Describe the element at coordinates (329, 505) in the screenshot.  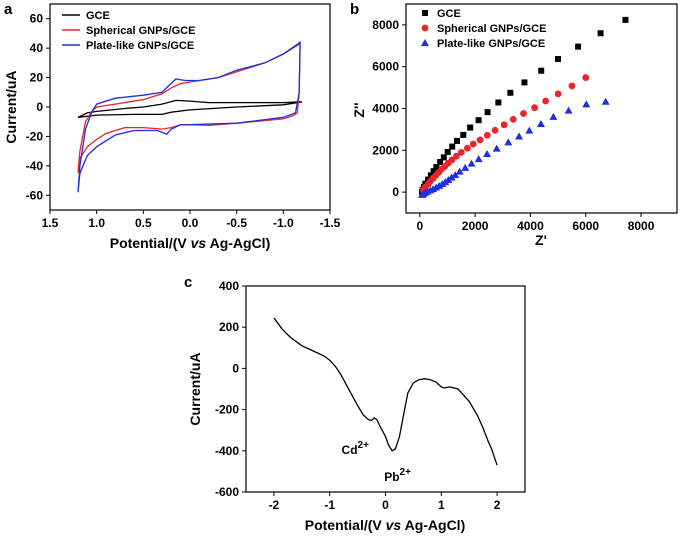
I see `c-xtick-label: -1` at that location.